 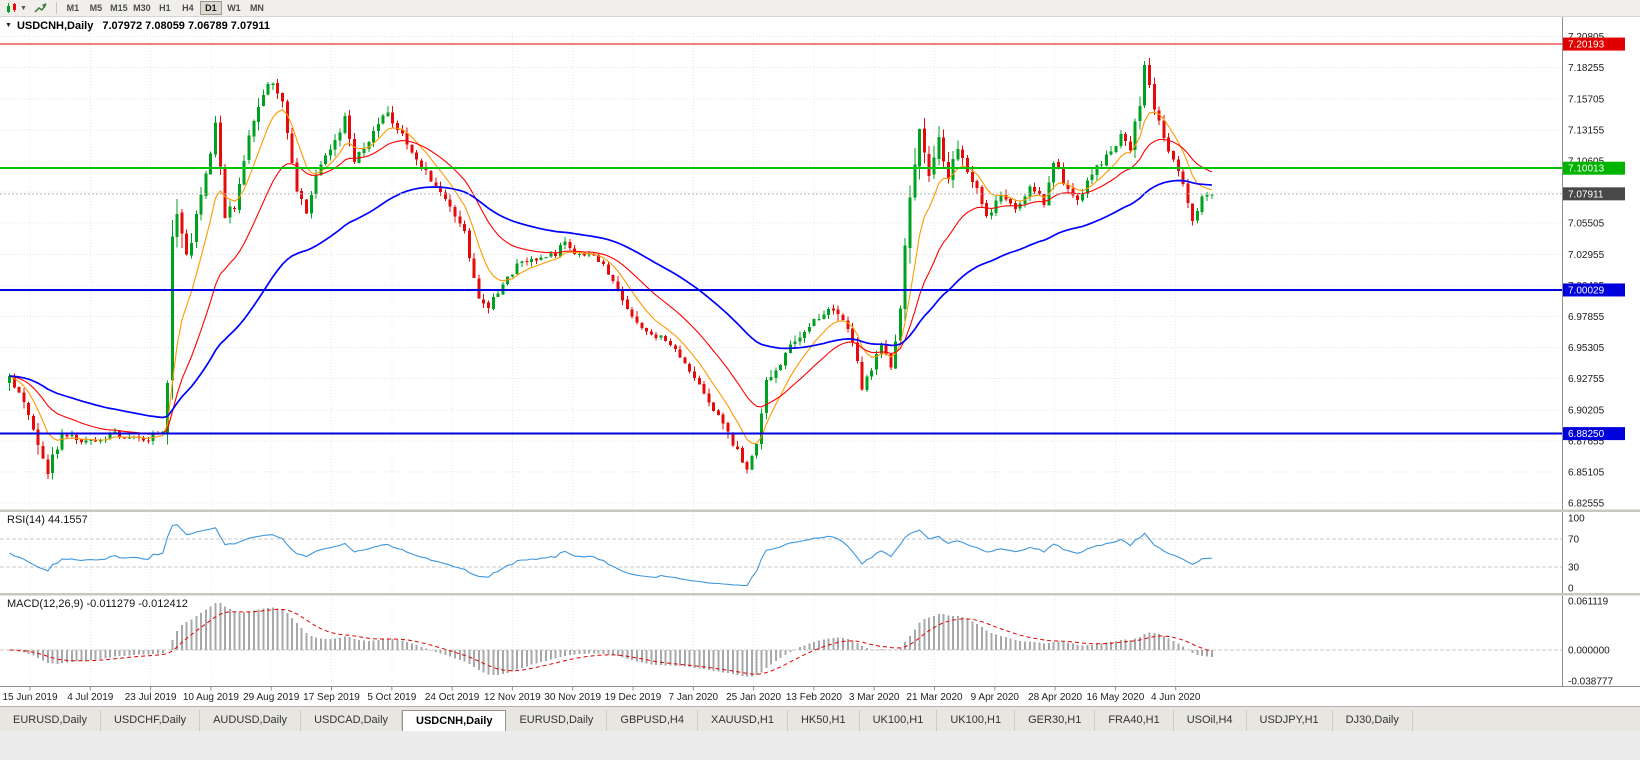 I want to click on chart-menu-icon: ▼, so click(x=8, y=25).